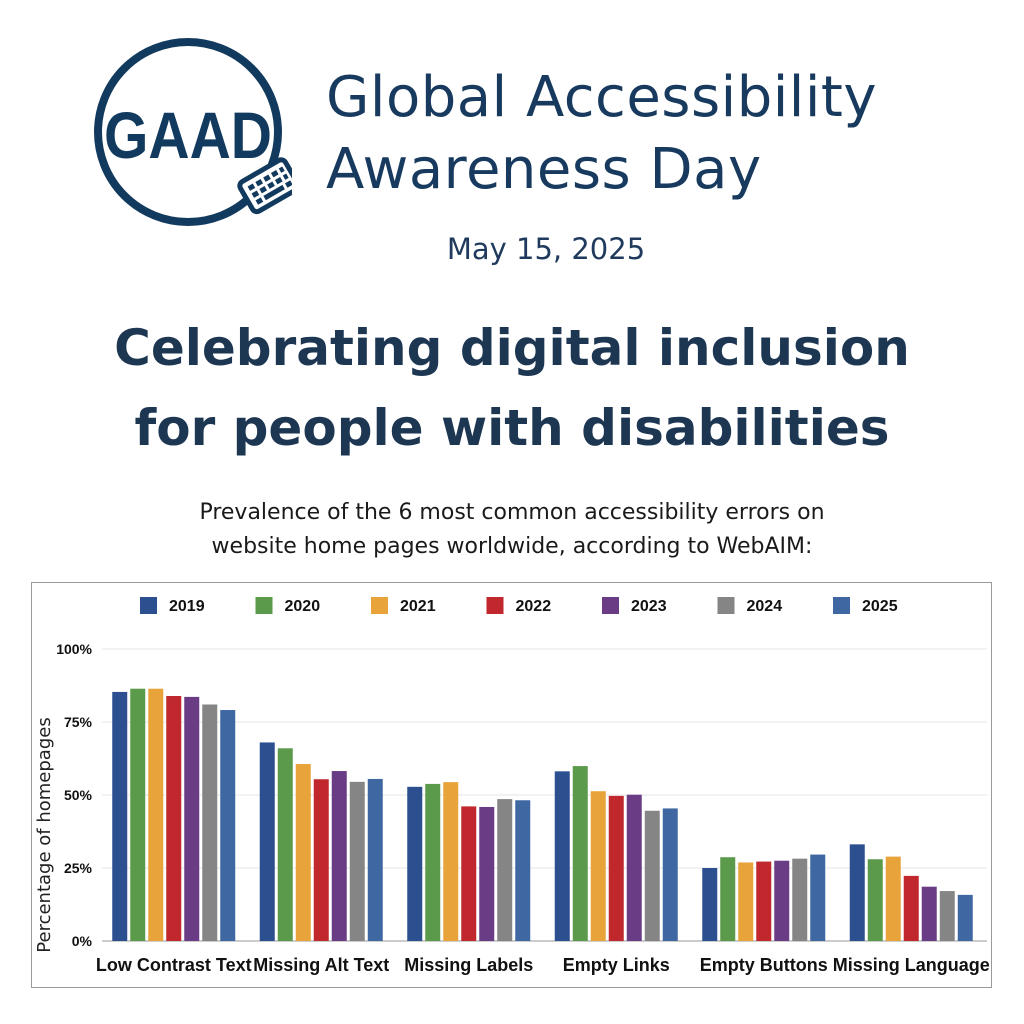  Describe the element at coordinates (512, 348) in the screenshot. I see `headline-line1: Celebrating digital inclusion` at that location.